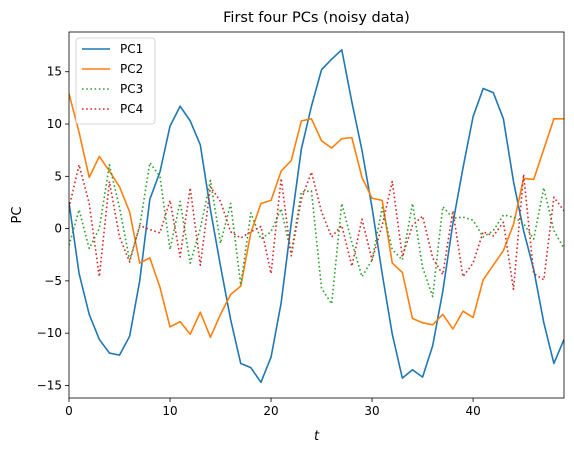 The image size is (574, 453). What do you see at coordinates (58, 176) in the screenshot?
I see `y-tick-label: 5` at bounding box center [58, 176].